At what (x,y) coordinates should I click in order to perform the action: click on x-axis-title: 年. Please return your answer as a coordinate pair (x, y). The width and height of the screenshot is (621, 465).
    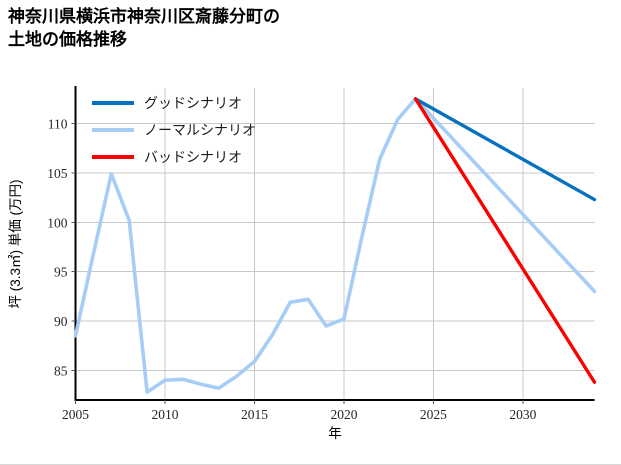
    Looking at the image, I should click on (335, 433).